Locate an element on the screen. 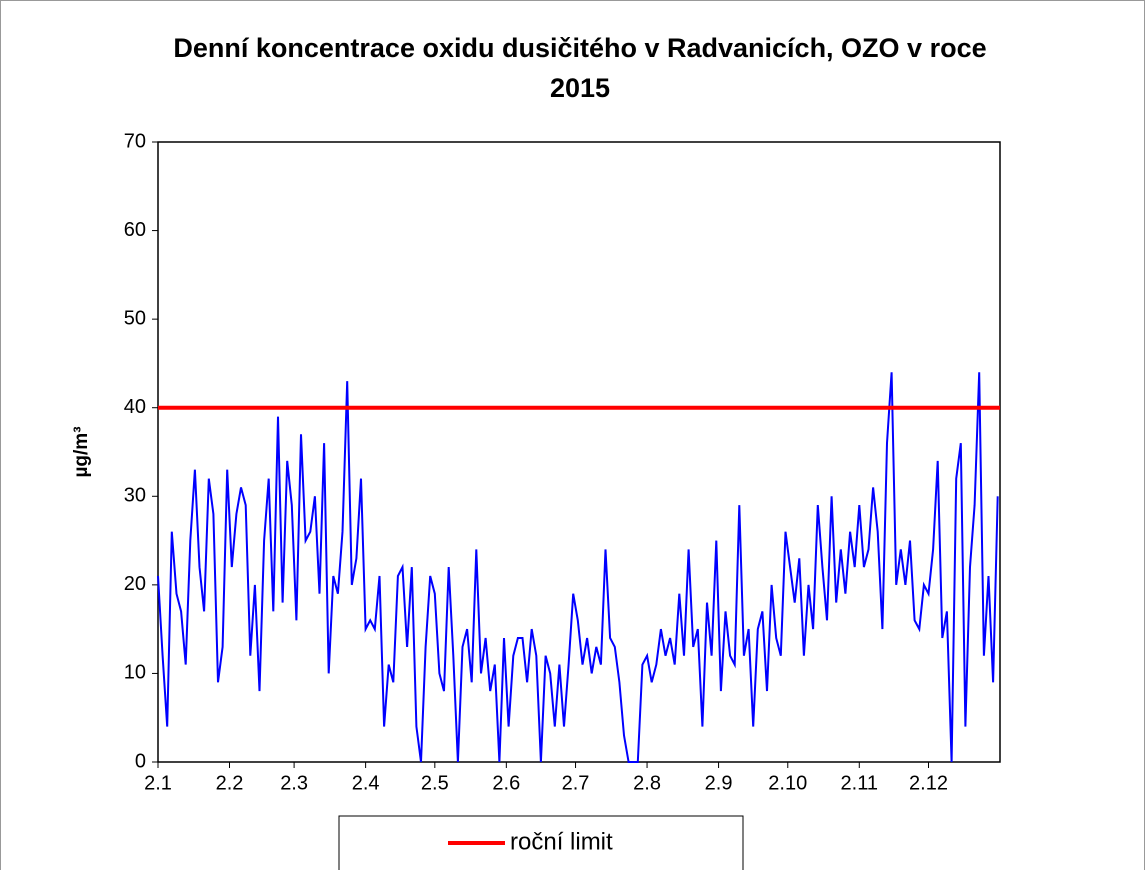 The width and height of the screenshot is (1146, 870). x-tick-label: 2.10 is located at coordinates (787, 783).